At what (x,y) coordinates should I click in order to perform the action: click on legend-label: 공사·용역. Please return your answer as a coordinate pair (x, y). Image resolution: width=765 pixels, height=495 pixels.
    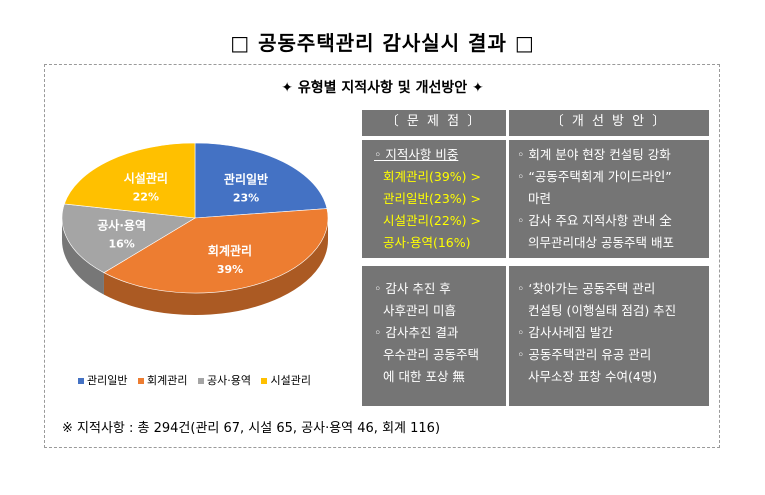
    Looking at the image, I should click on (228, 380).